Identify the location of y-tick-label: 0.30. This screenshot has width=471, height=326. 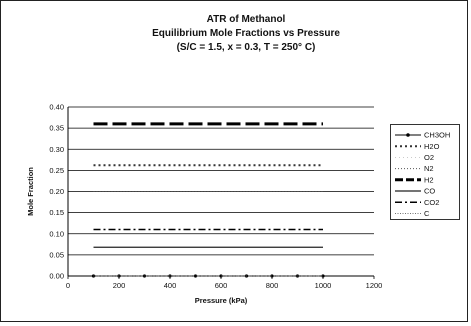
(56, 149).